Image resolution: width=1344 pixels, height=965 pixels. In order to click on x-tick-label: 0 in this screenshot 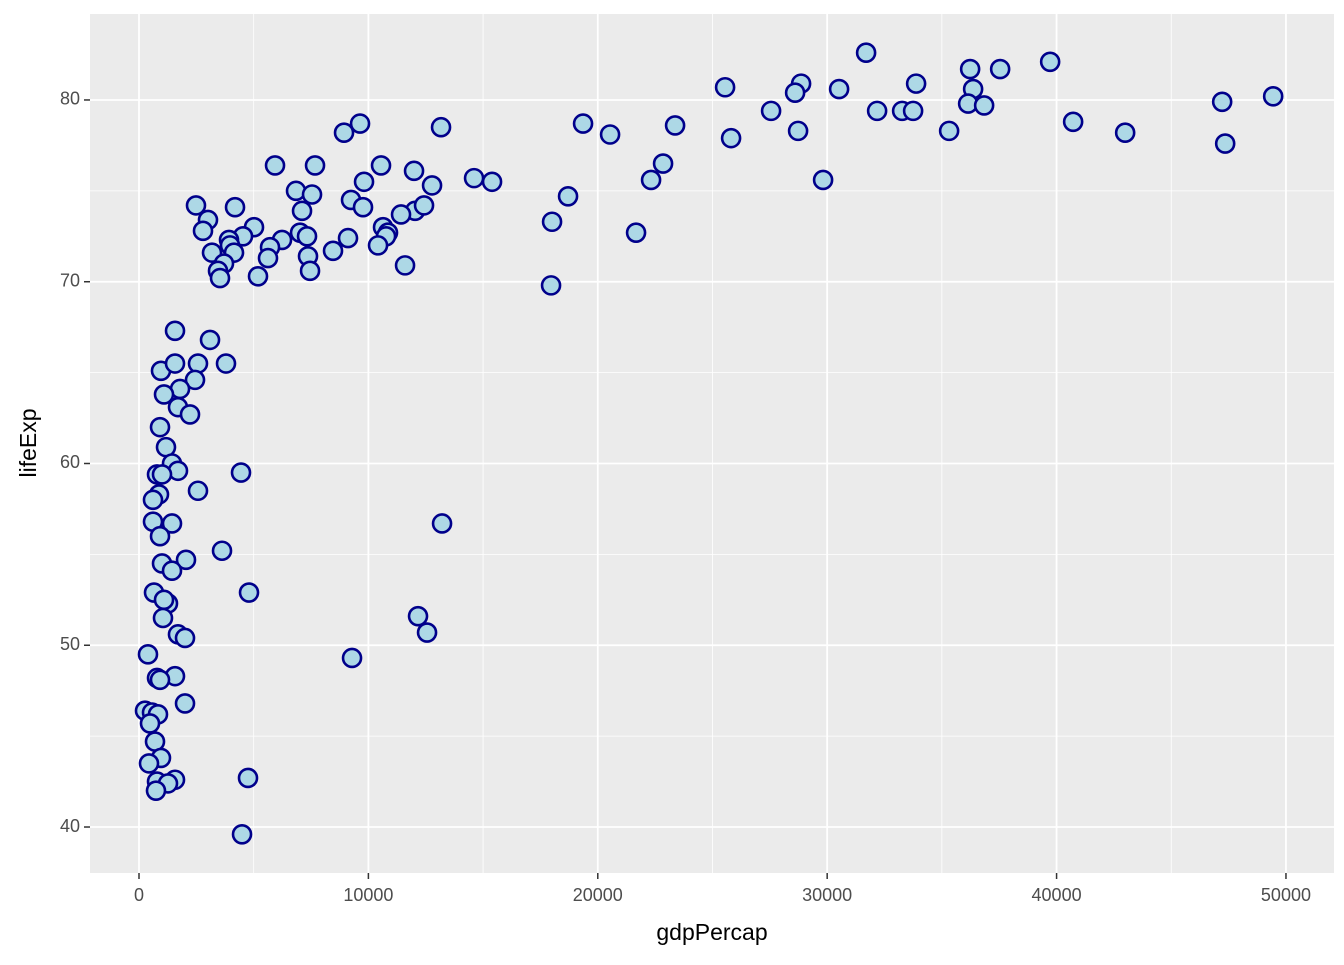, I will do `click(139, 895)`.